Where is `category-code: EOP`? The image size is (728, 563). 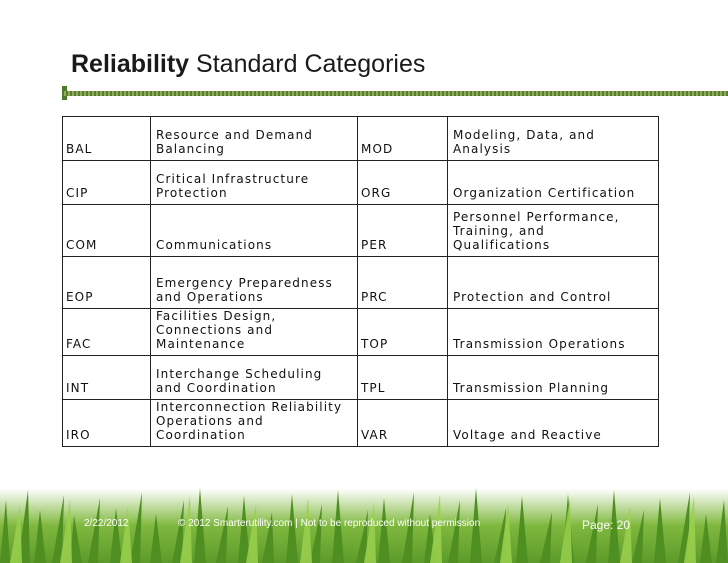 category-code: EOP is located at coordinates (106, 282).